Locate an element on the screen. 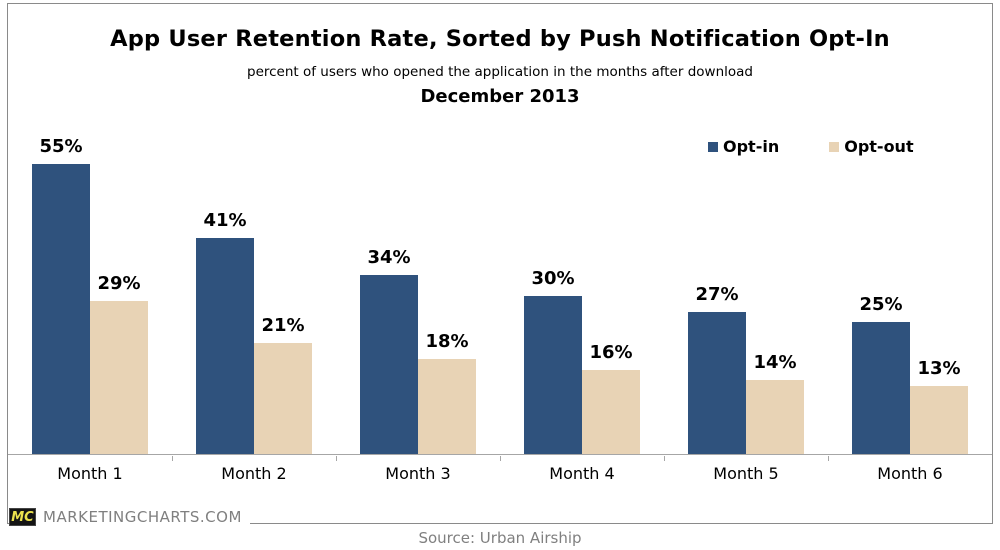  bar-col: 14% is located at coordinates (775, 403).